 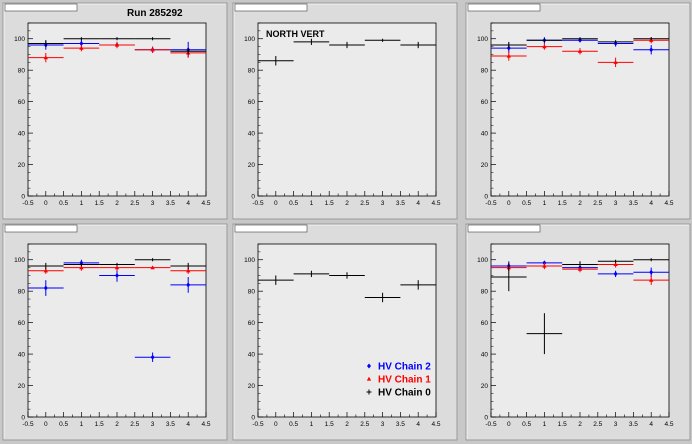 What do you see at coordinates (398, 380) in the screenshot?
I see `legend-entry: HV Chain 1` at bounding box center [398, 380].